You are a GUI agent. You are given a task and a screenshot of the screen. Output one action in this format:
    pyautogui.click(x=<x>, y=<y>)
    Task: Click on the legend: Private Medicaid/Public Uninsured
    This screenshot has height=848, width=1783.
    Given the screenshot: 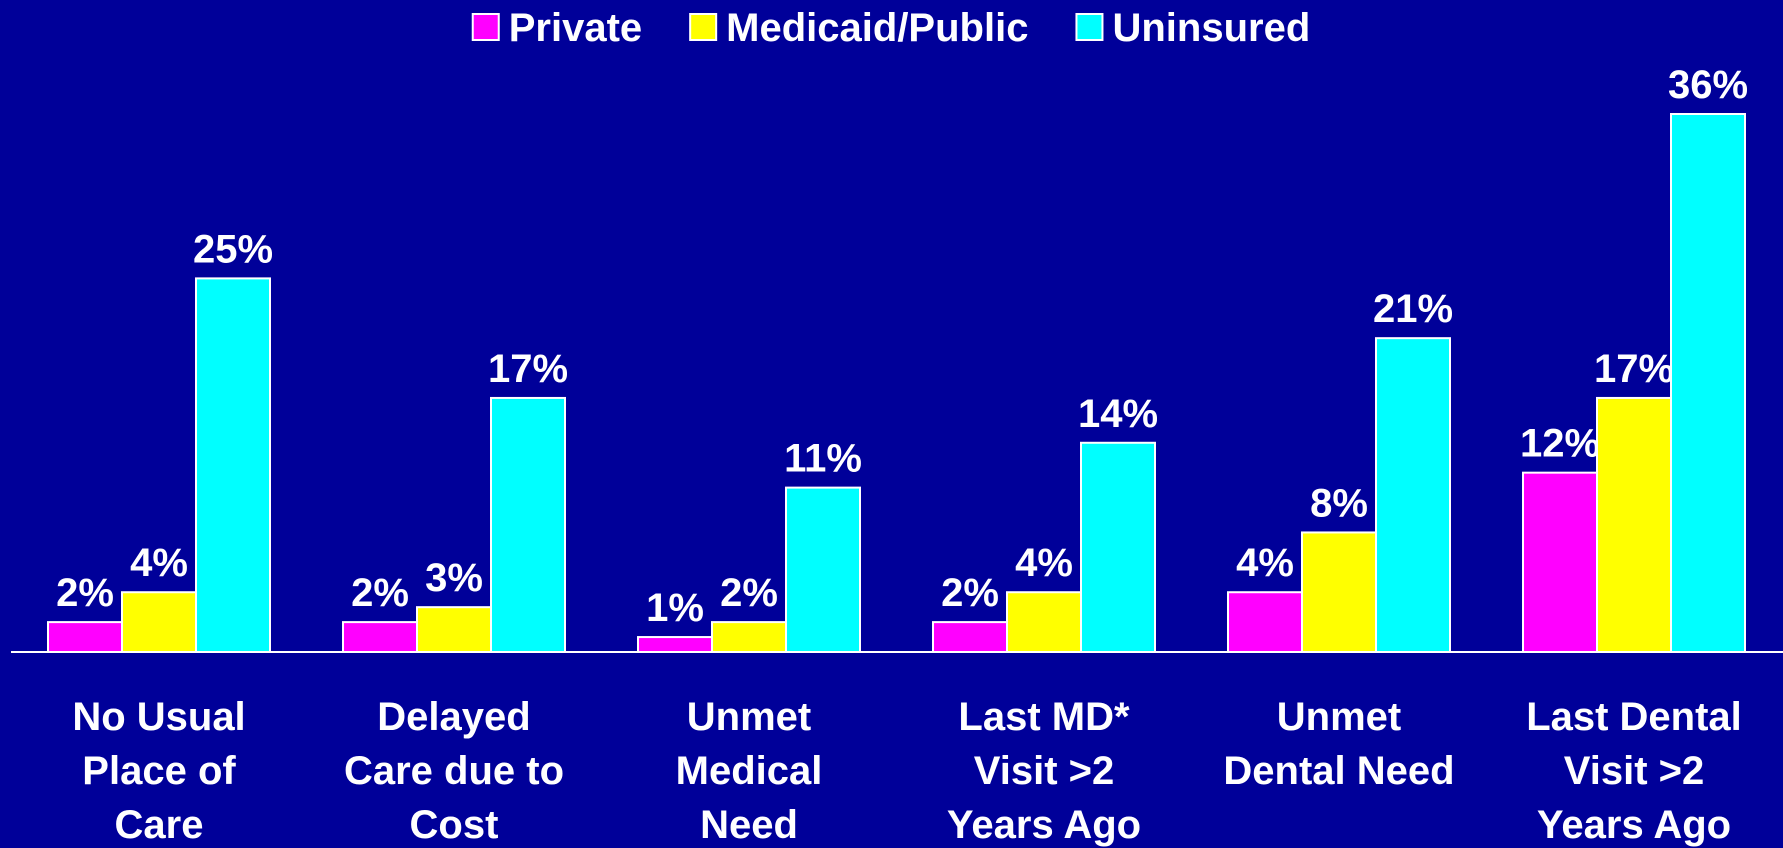 What is the action you would take?
    pyautogui.click(x=890, y=28)
    